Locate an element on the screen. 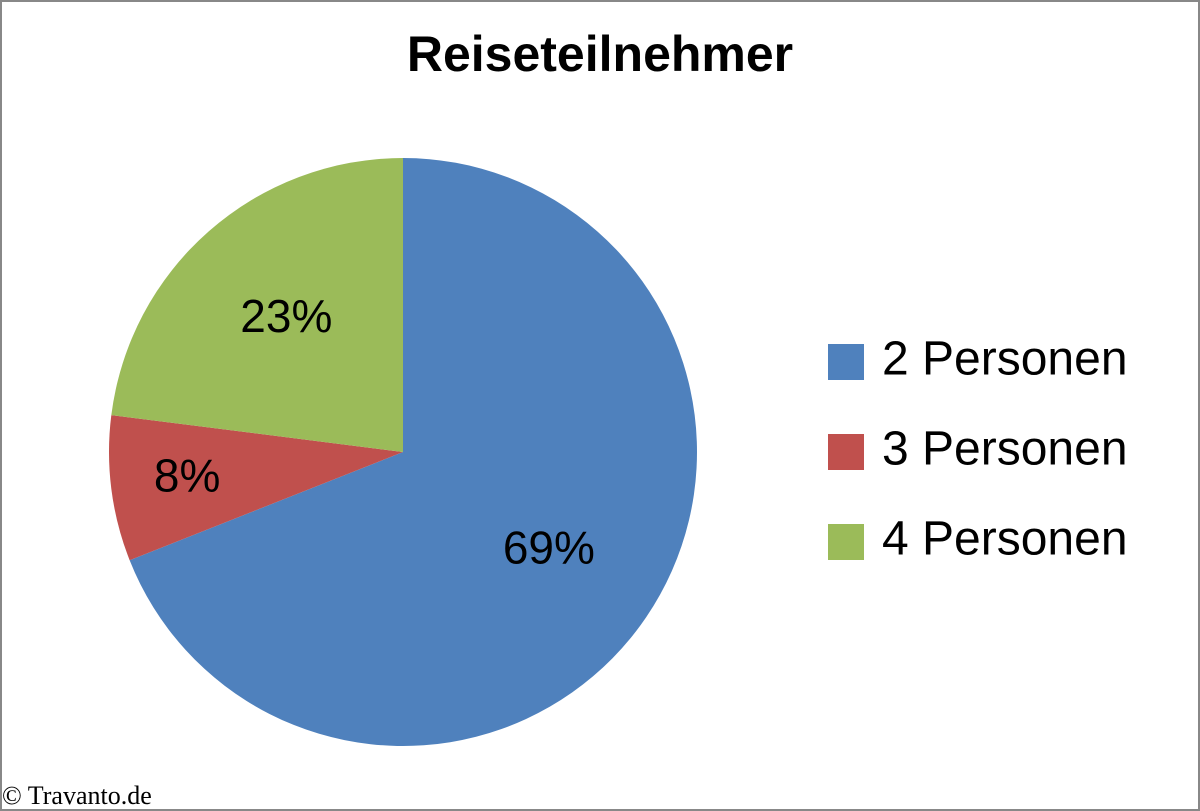 The image size is (1200, 811). legend-label: 2 Personen is located at coordinates (1005, 359).